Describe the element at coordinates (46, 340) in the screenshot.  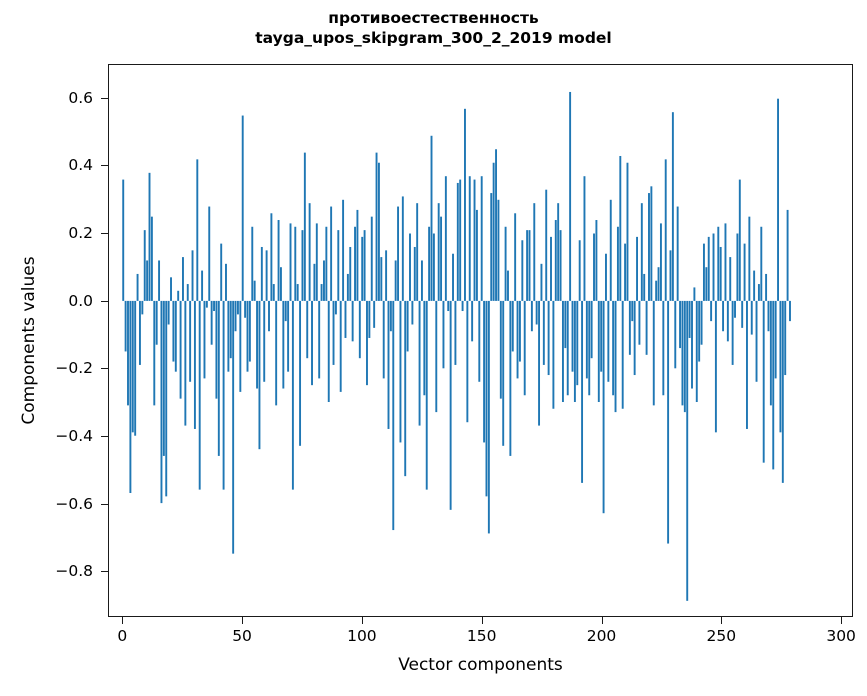
I see `y-tick-label-group: 0.6 0.4 0.2 0.0 −0.2 −0.4 −0.6 −0.8` at that location.